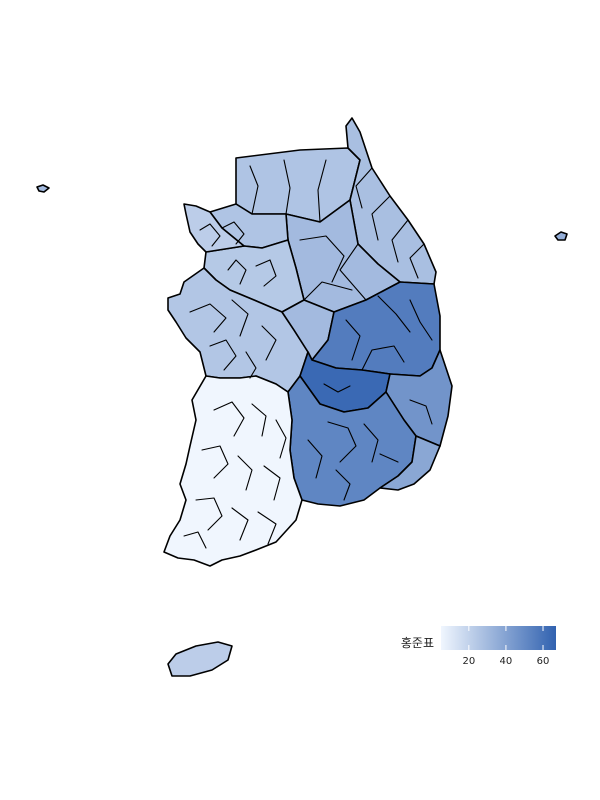 The width and height of the screenshot is (600, 800). Describe the element at coordinates (410, 463) in the screenshot. I see `gyeongnam-coast` at that location.